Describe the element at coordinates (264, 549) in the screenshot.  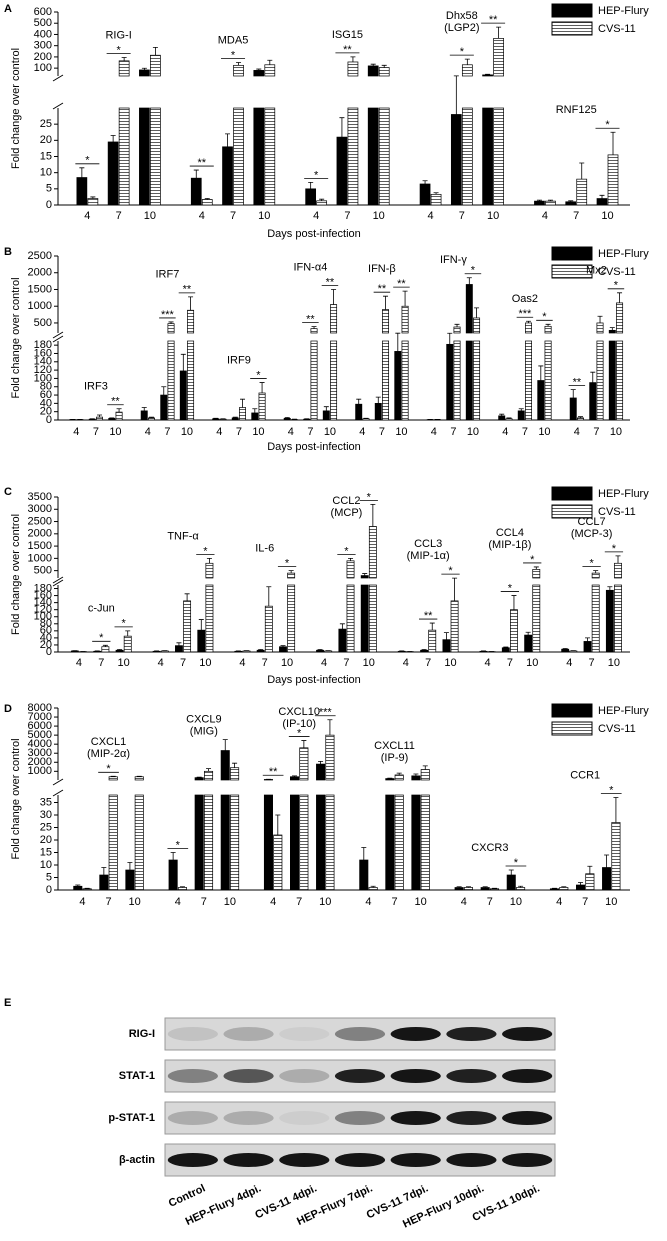
I see `group-label: IL-6` at that location.